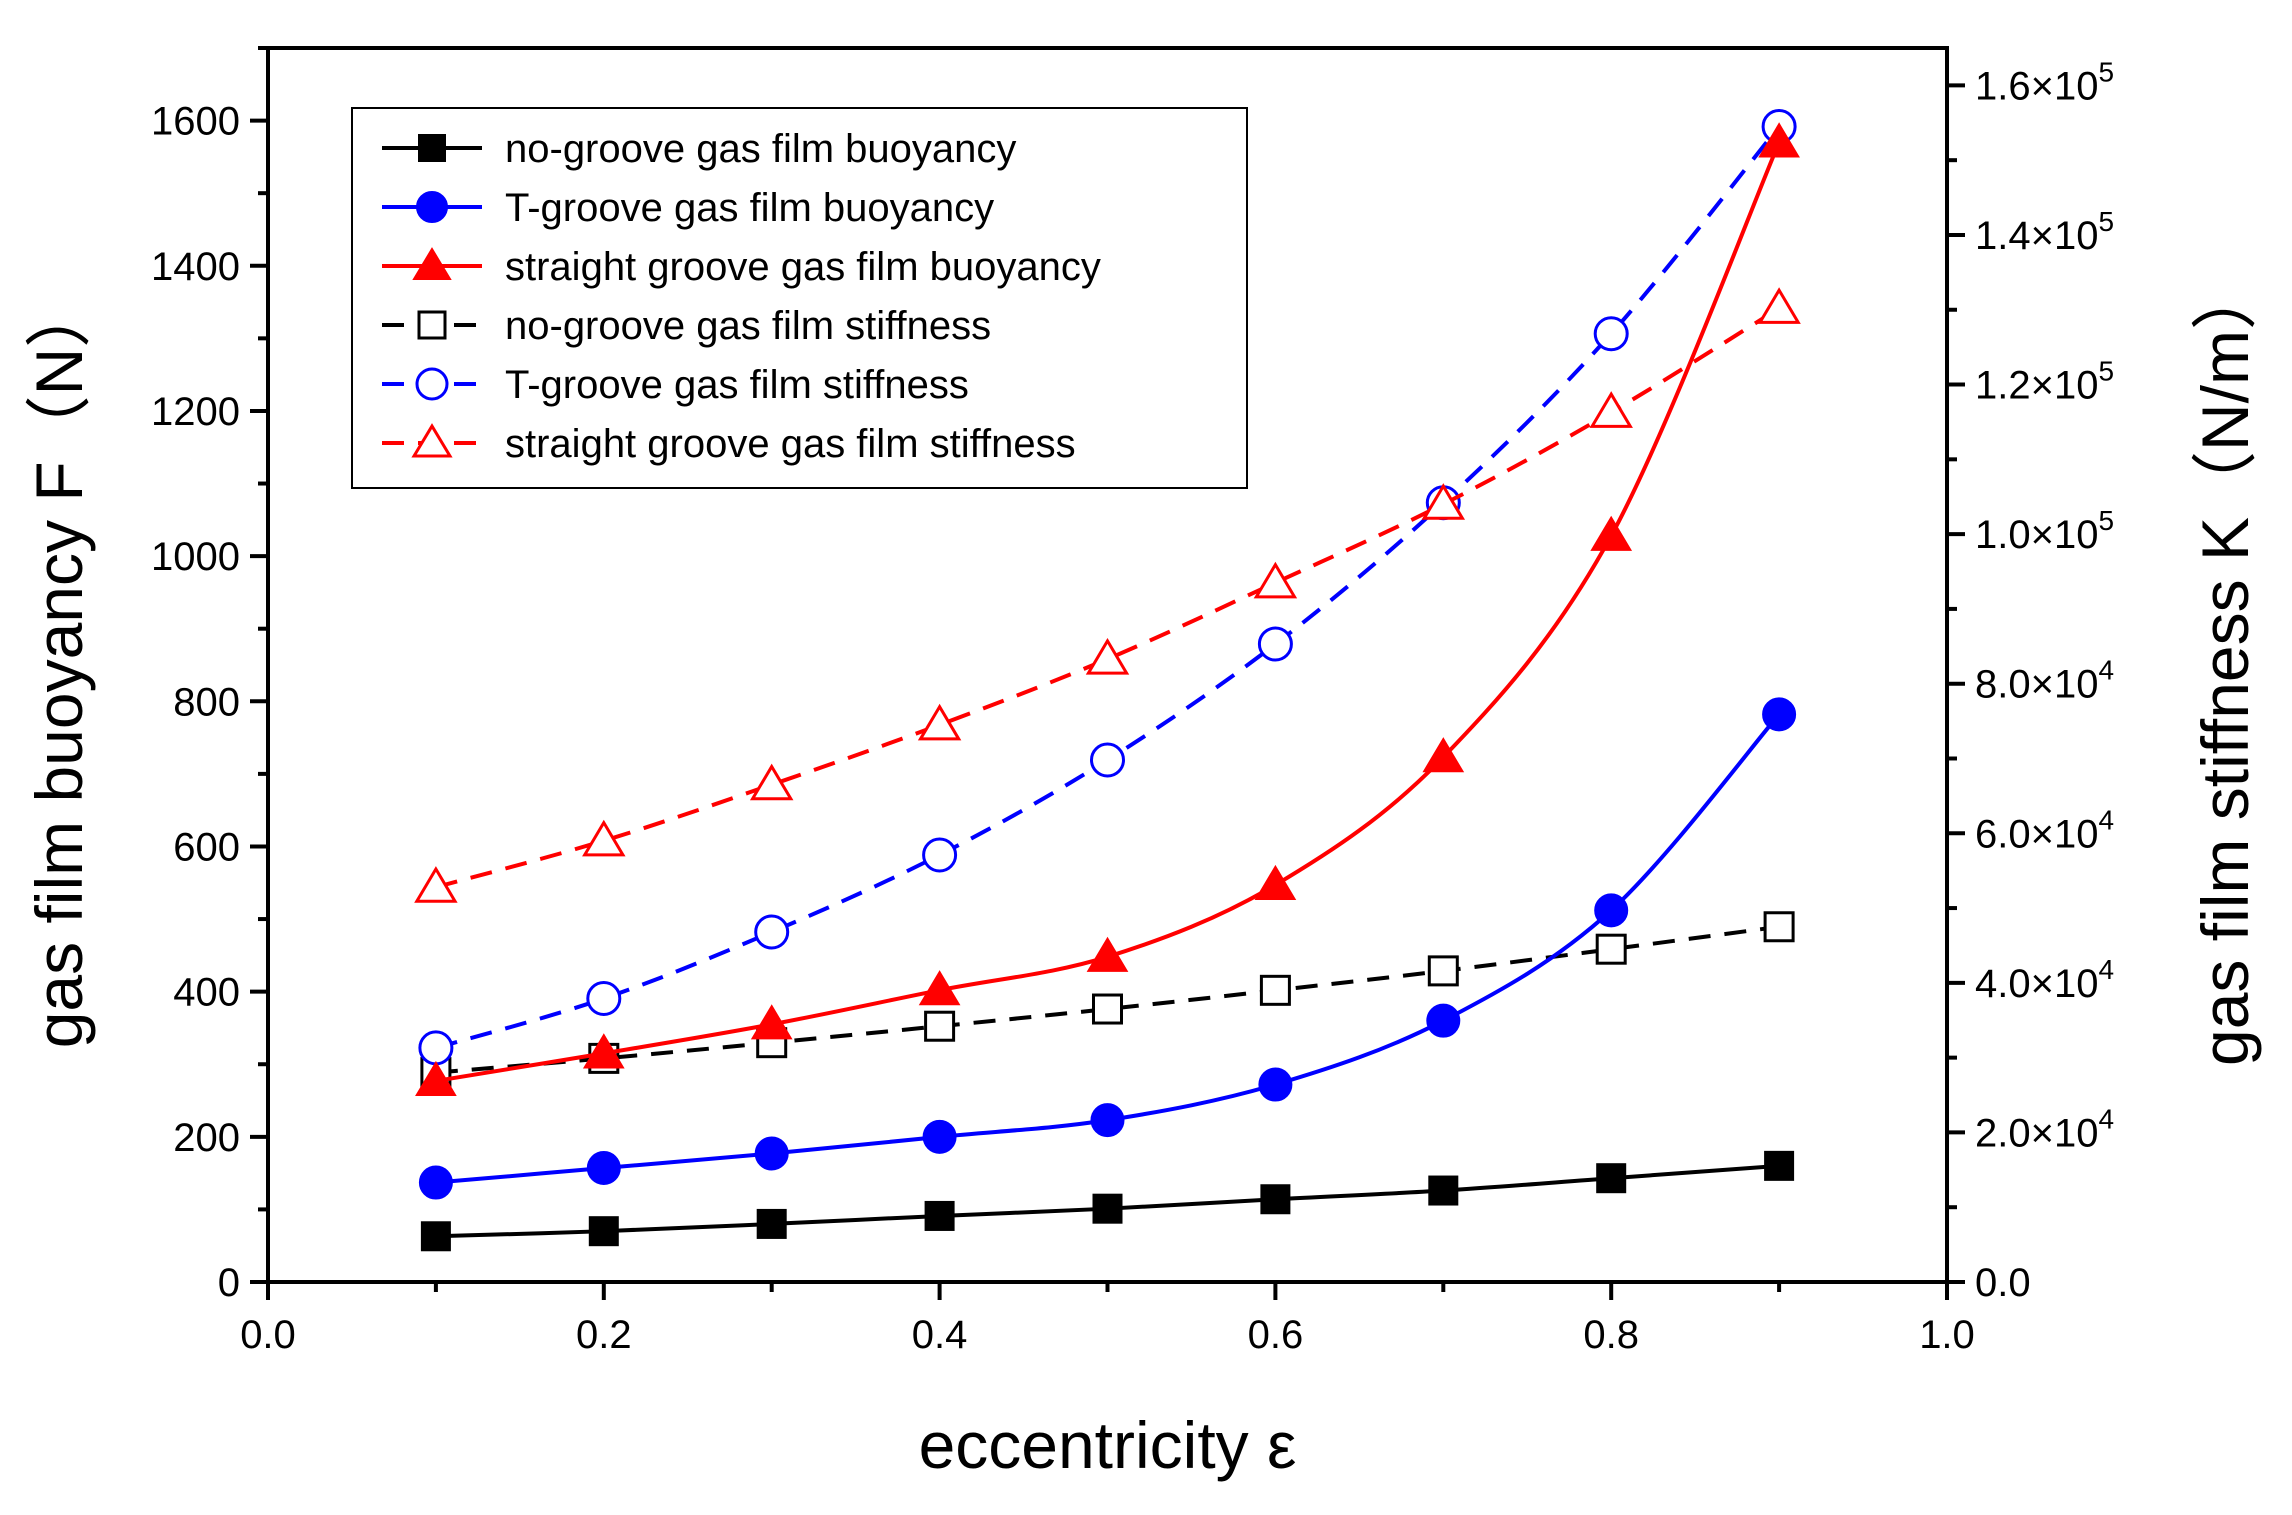  I want to click on tick-mantissa: 0.0, so click(2003, 1283).